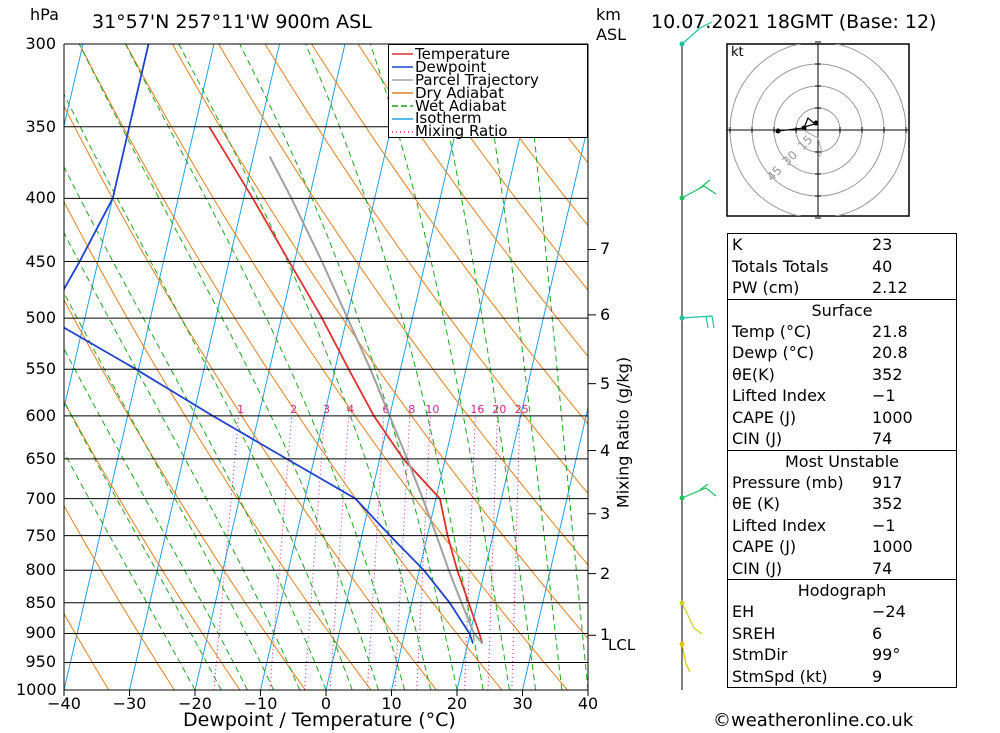  I want to click on indices-top-section: K 23 Totals Totals 40 PW (cm) 2.12, so click(842, 266).